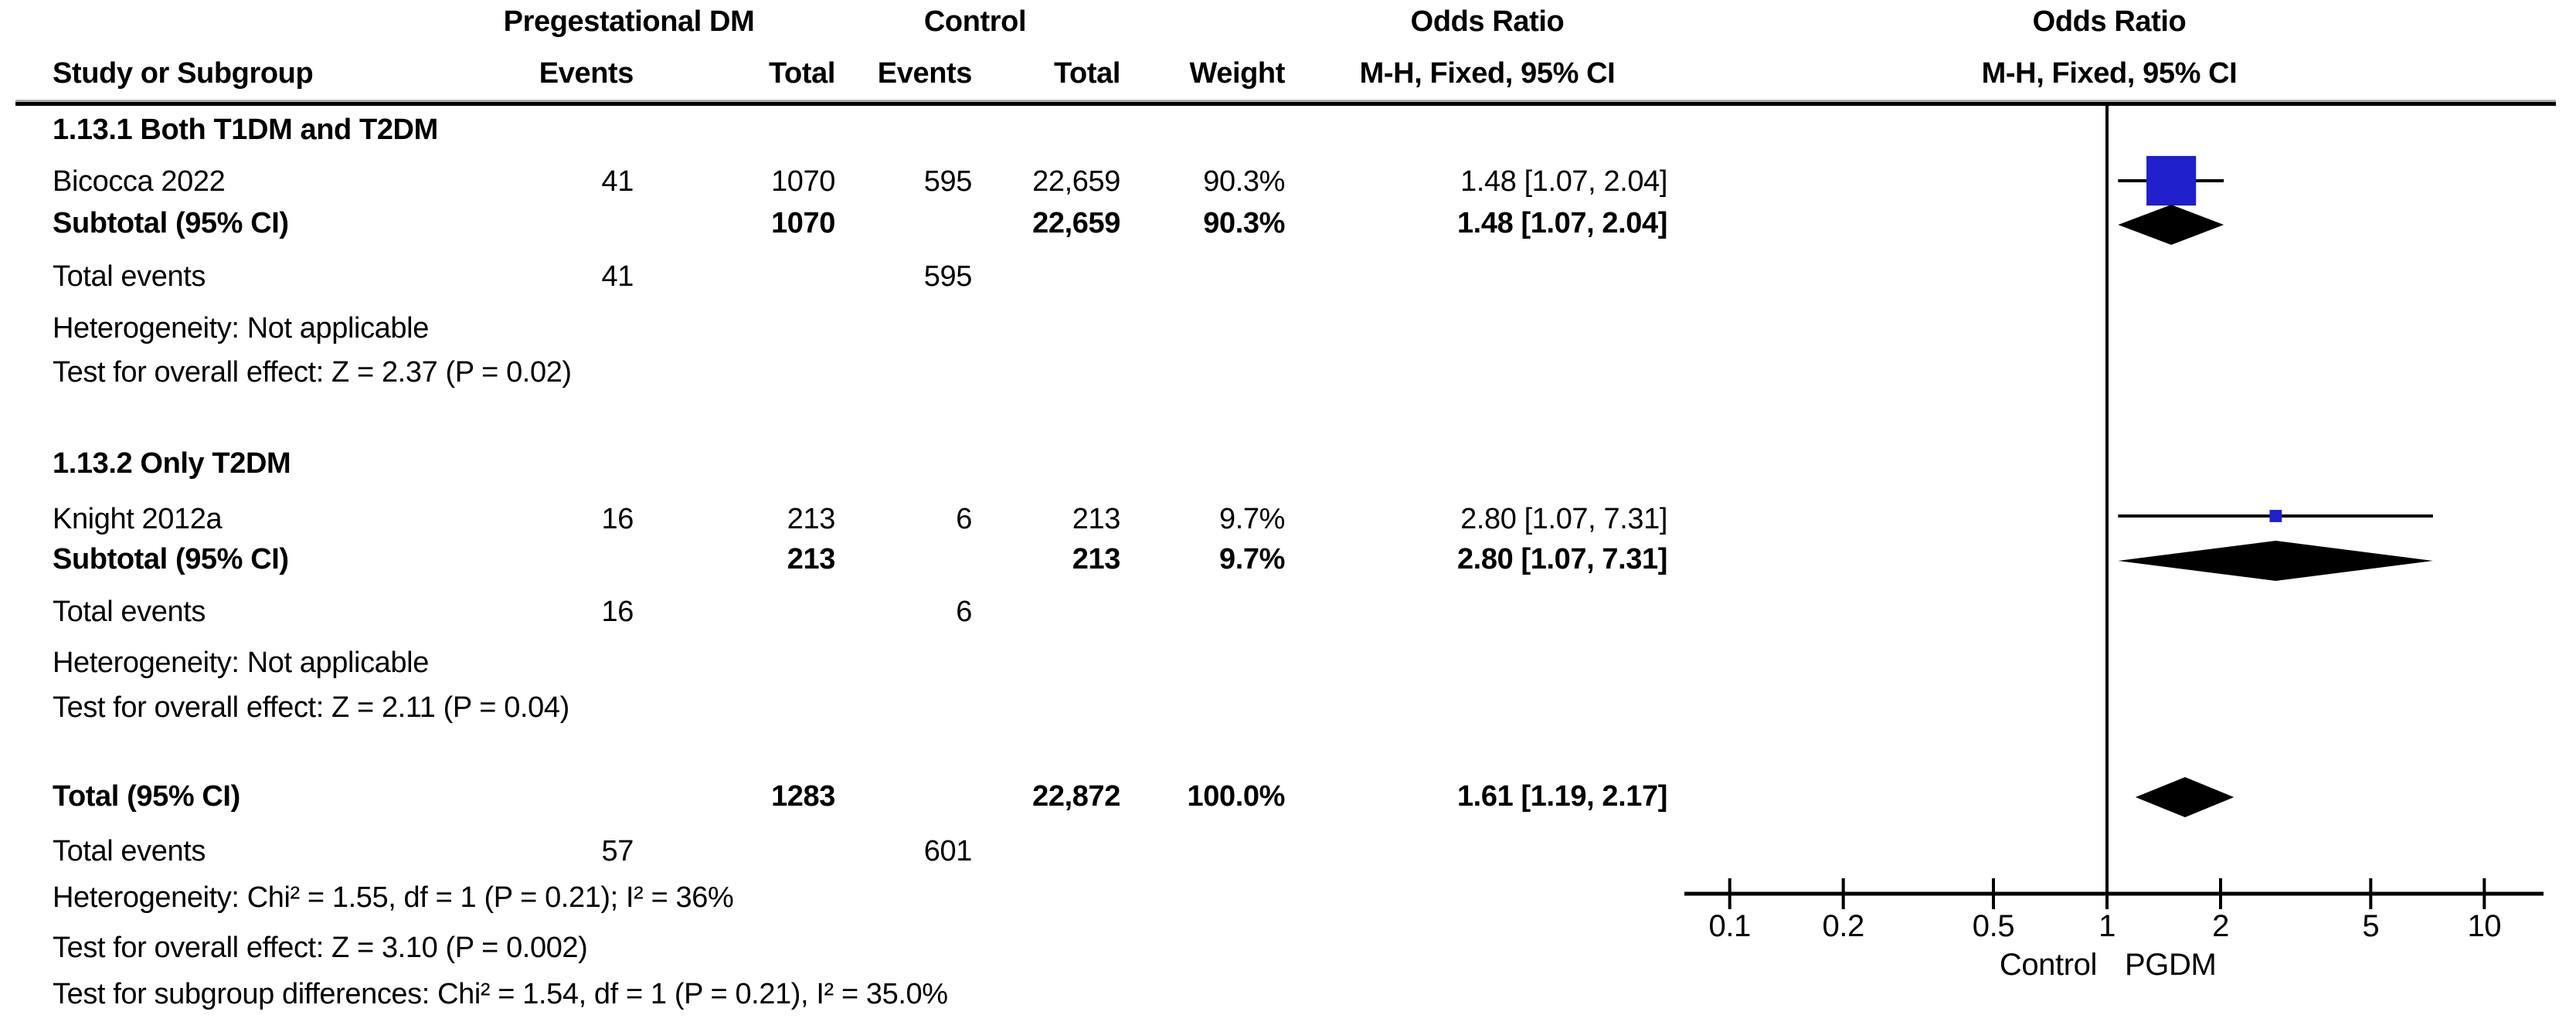  I want to click on study-total2: 213, so click(1096, 519).